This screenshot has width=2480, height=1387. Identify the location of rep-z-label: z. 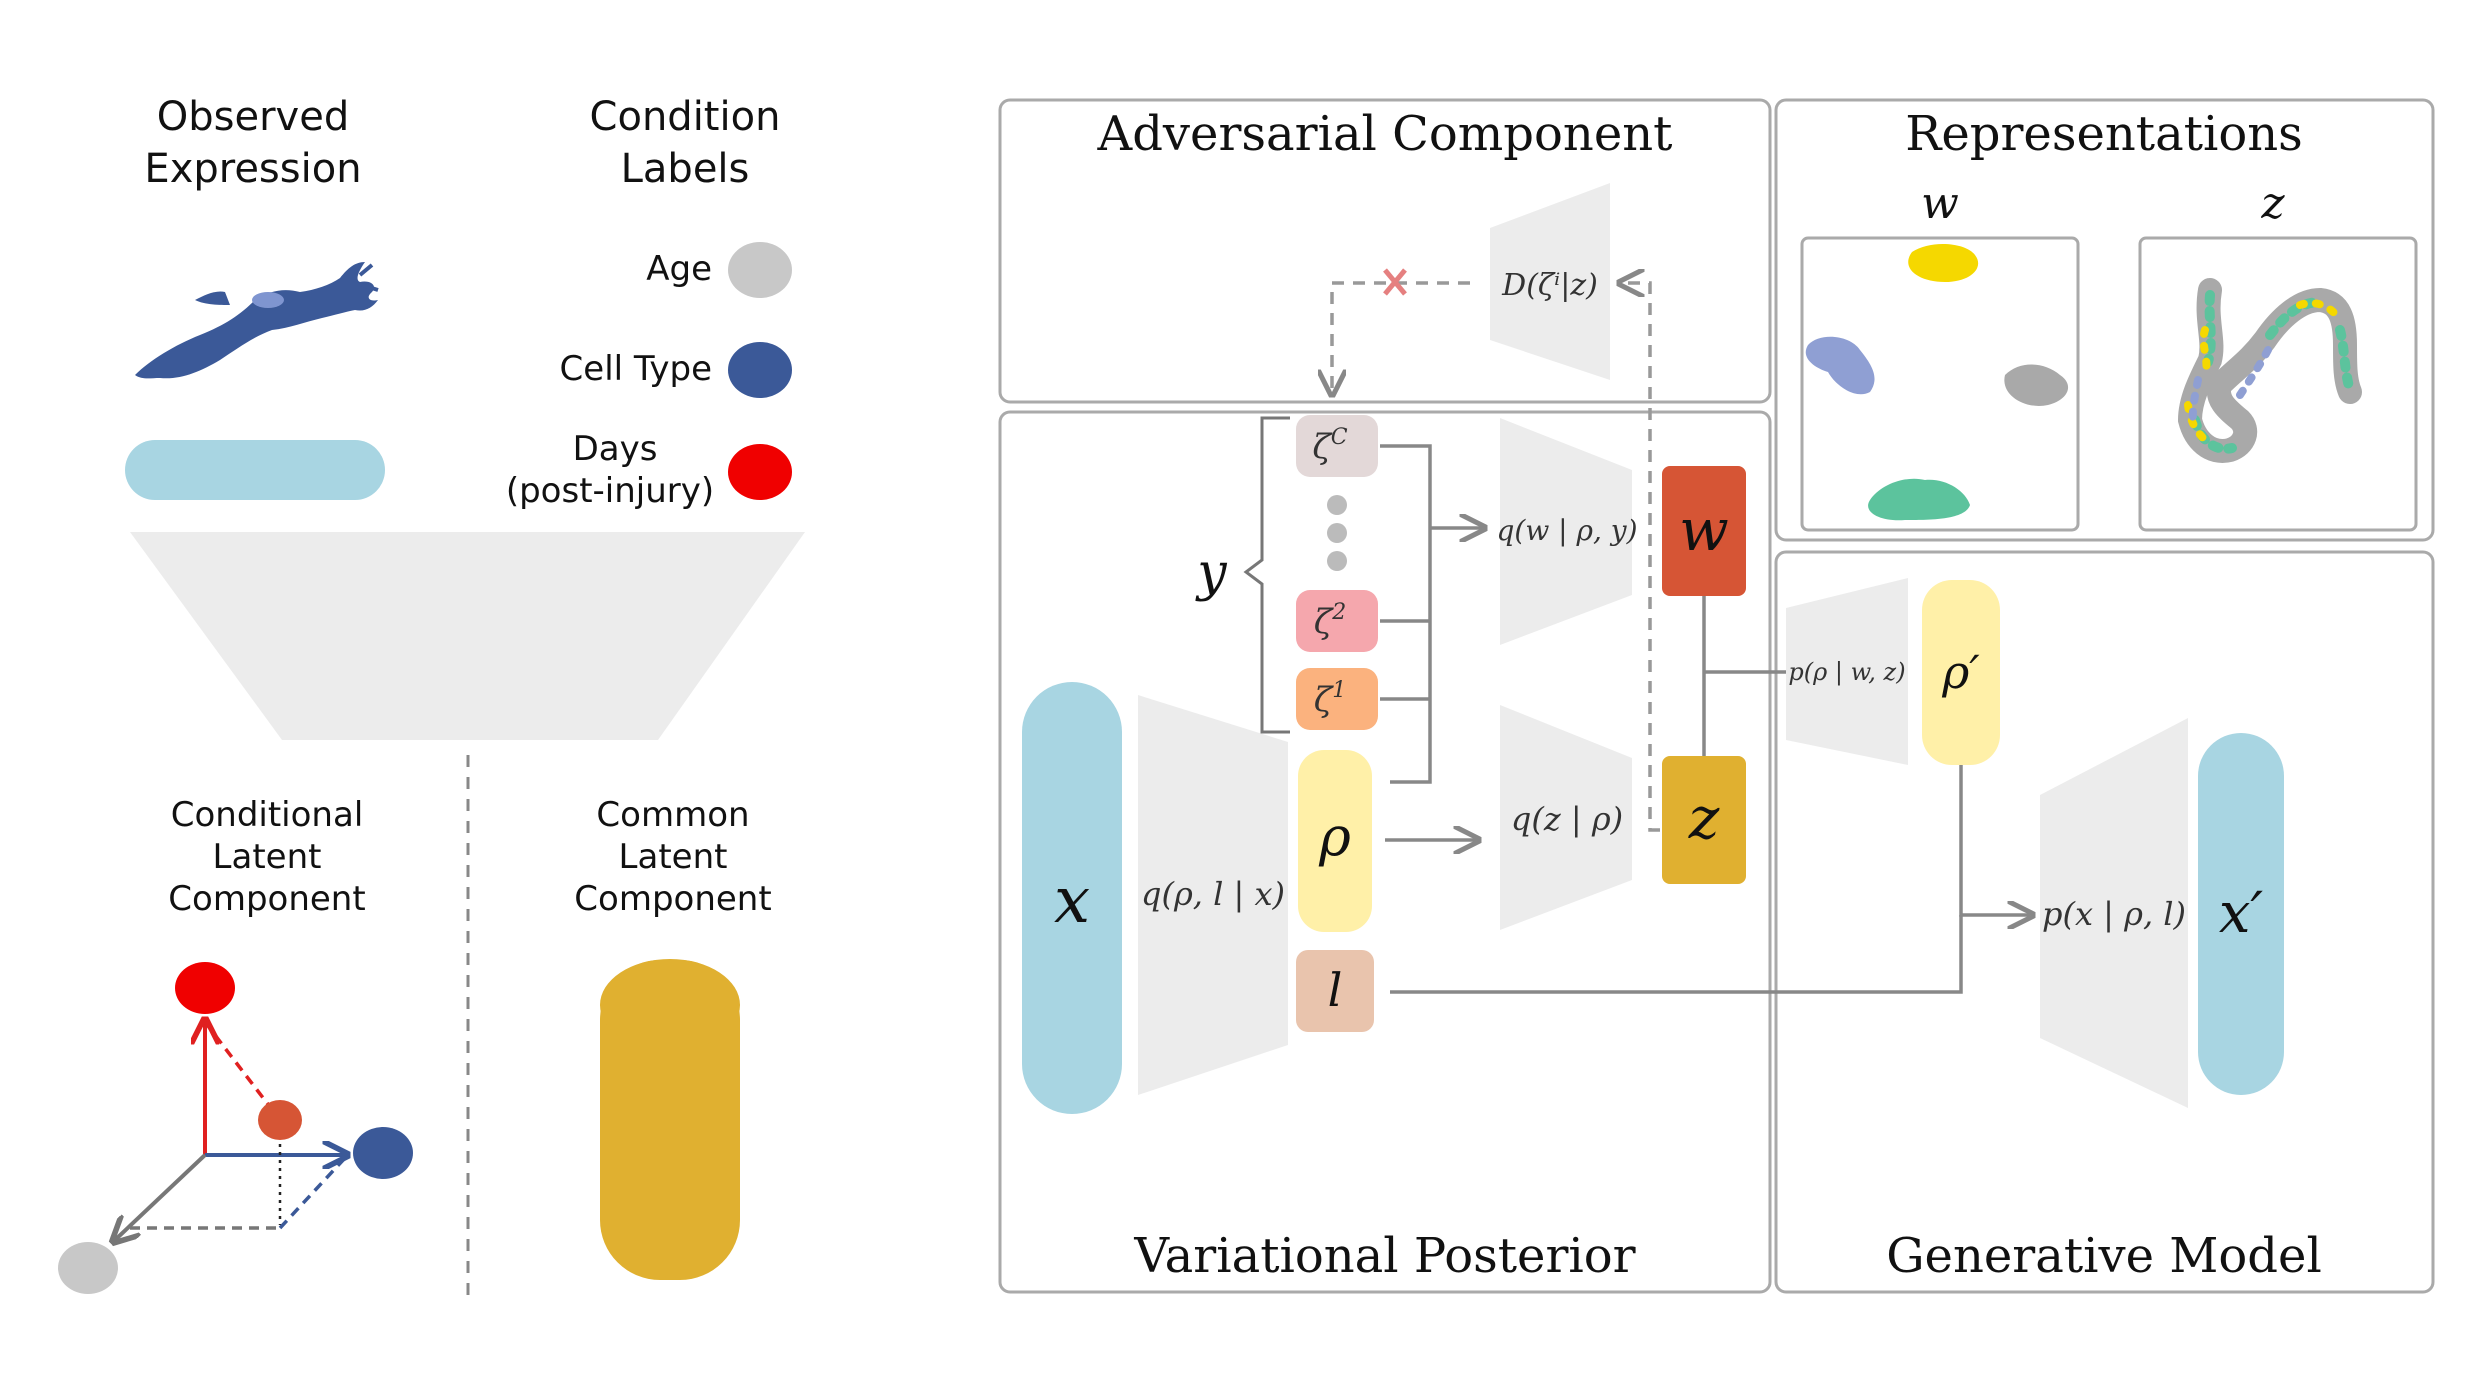
(2272, 203).